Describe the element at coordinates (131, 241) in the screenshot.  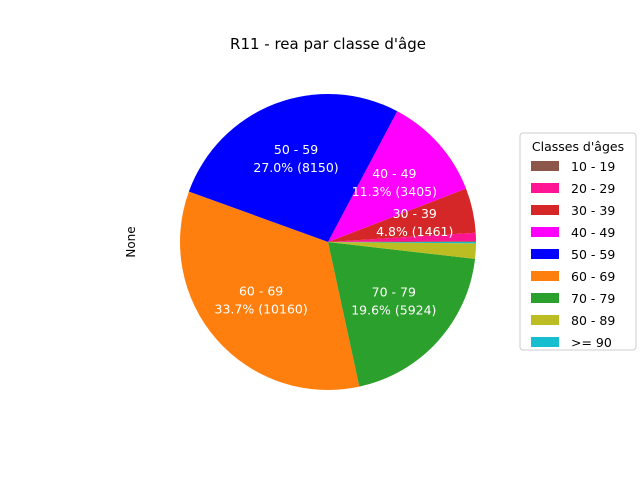
I see `y-axis-label: None` at that location.